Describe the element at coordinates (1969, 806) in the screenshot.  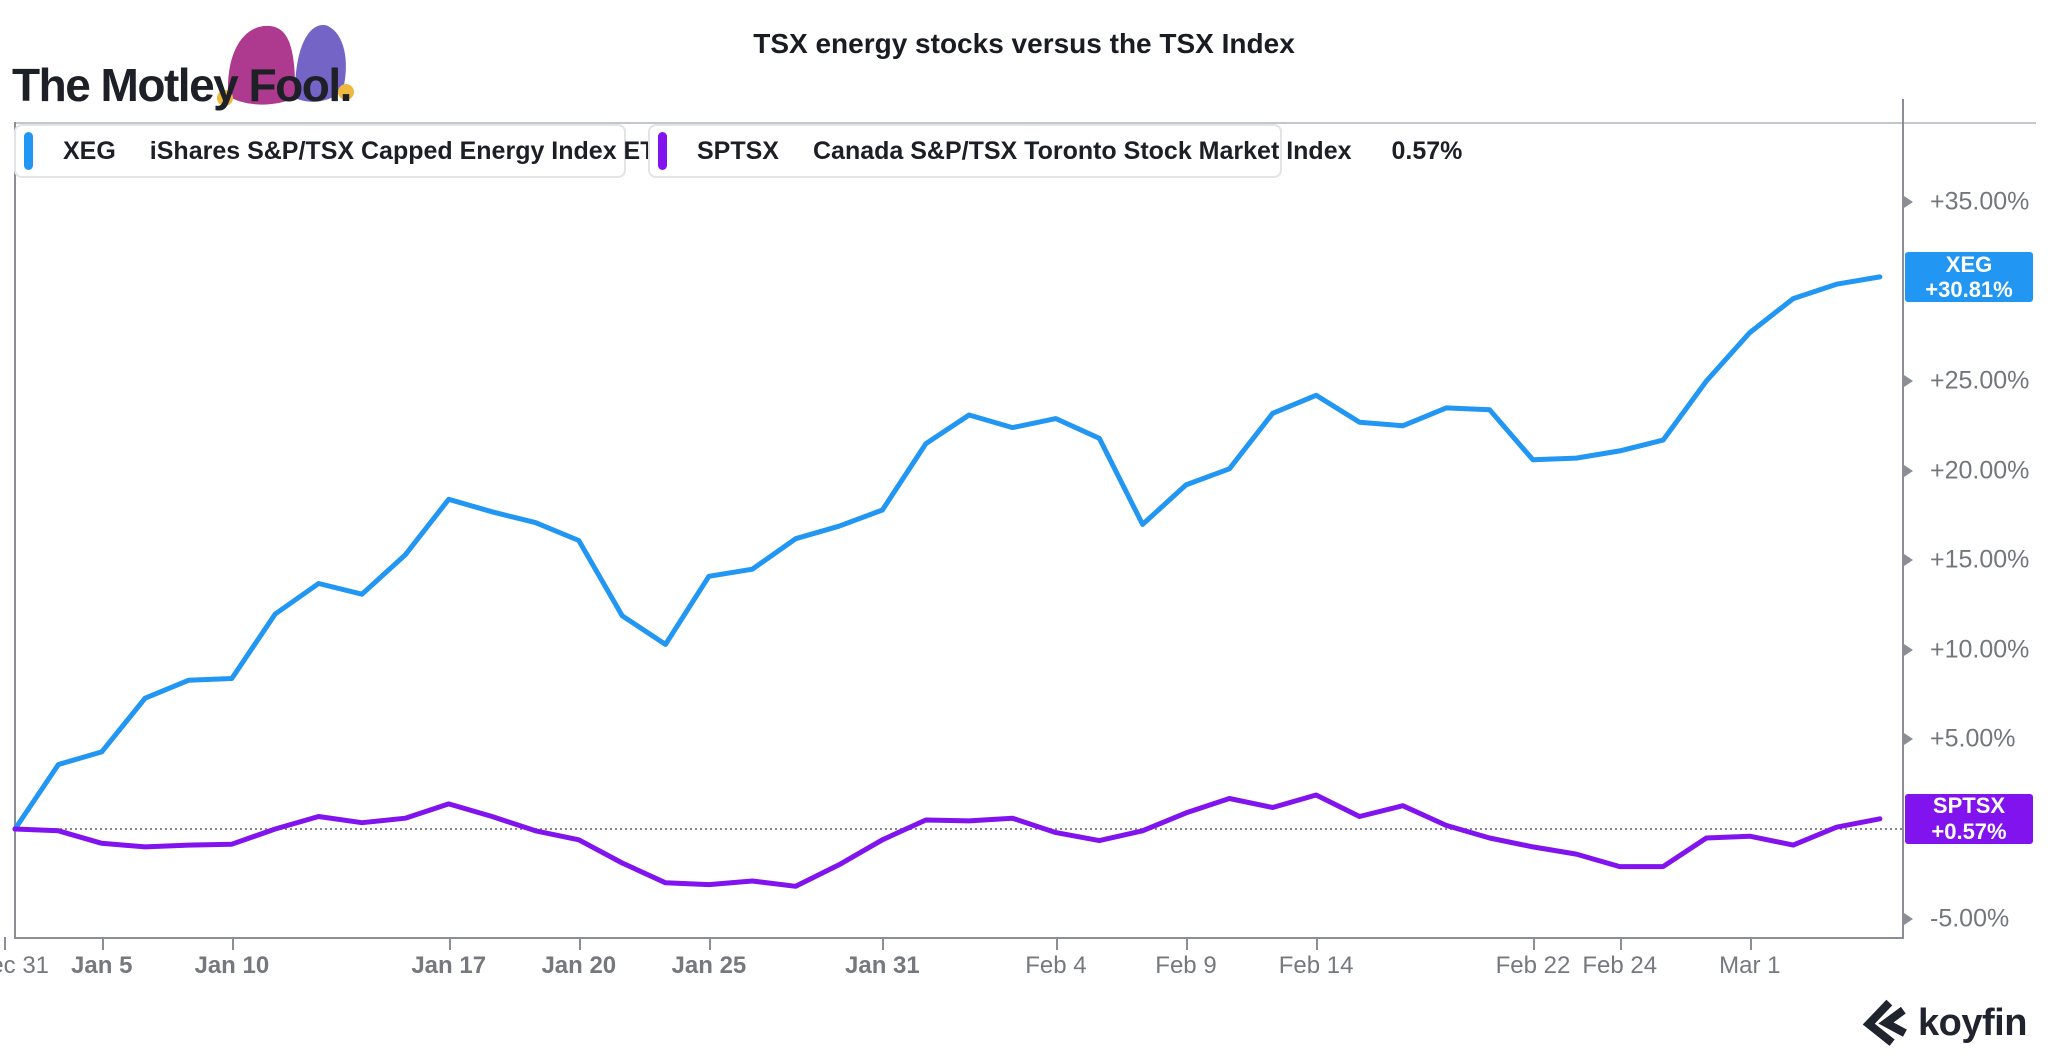
I see `badge-symbol: SPTSX` at that location.